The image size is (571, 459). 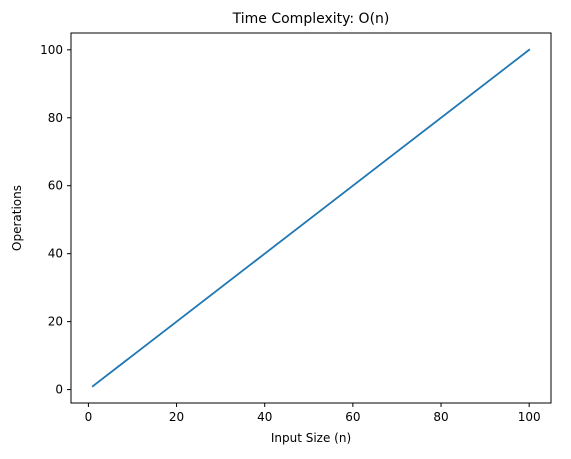 What do you see at coordinates (55, 254) in the screenshot?
I see `y-tick-label: 40` at bounding box center [55, 254].